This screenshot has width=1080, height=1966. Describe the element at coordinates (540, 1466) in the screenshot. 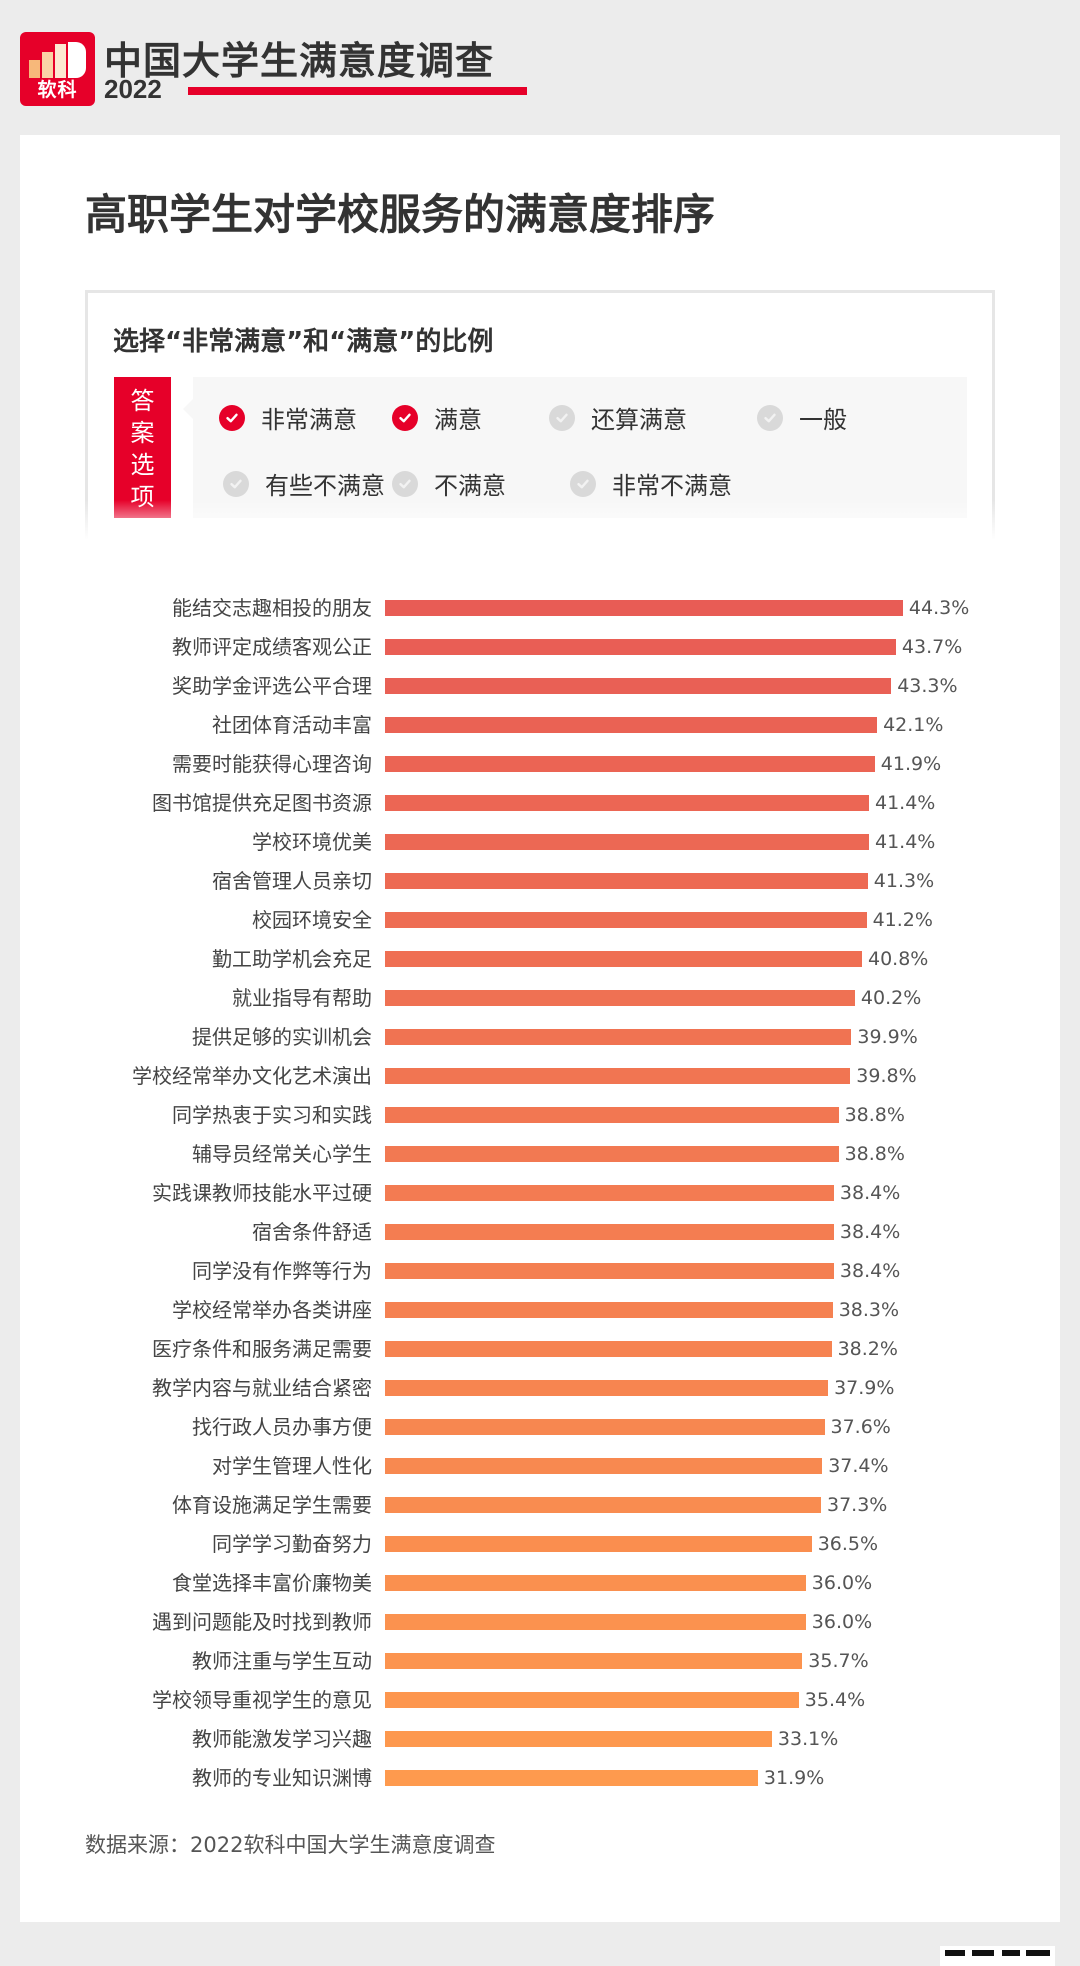

I see `chart-row: 对学生管理人性化 37.4%` at that location.